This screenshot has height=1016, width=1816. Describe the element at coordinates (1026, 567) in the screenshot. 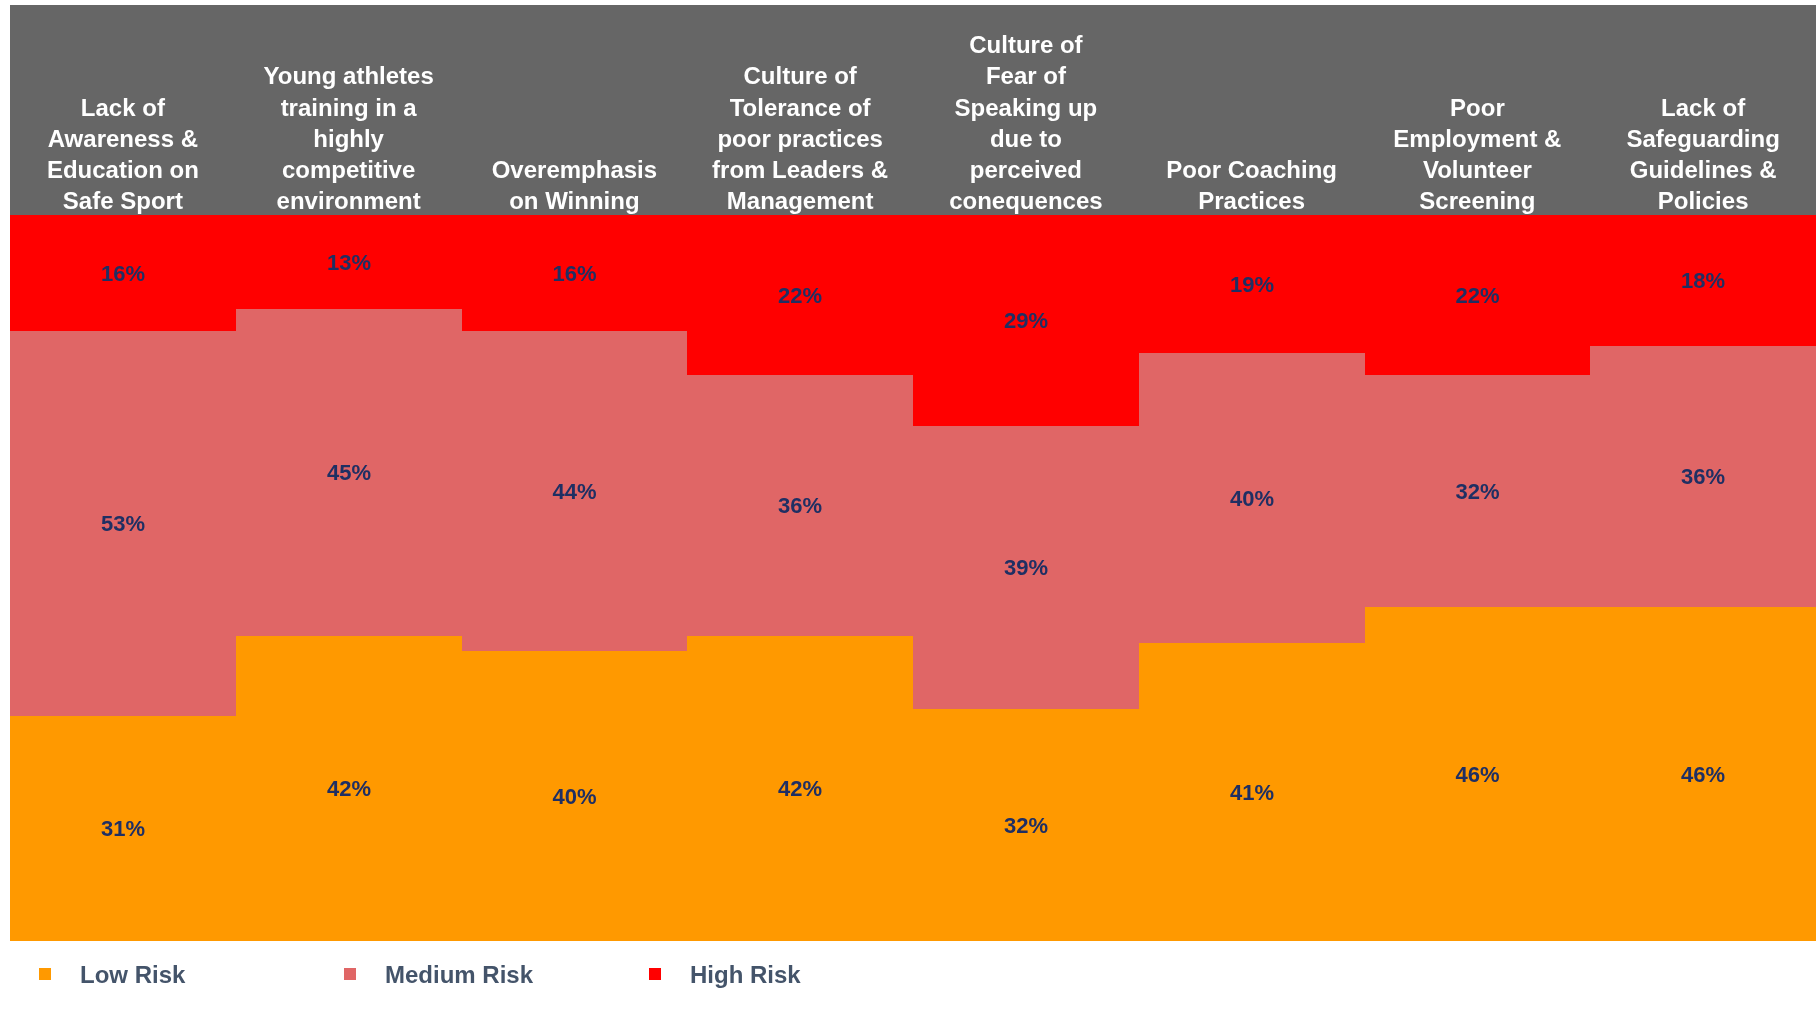

I see `data-label: 39%` at that location.